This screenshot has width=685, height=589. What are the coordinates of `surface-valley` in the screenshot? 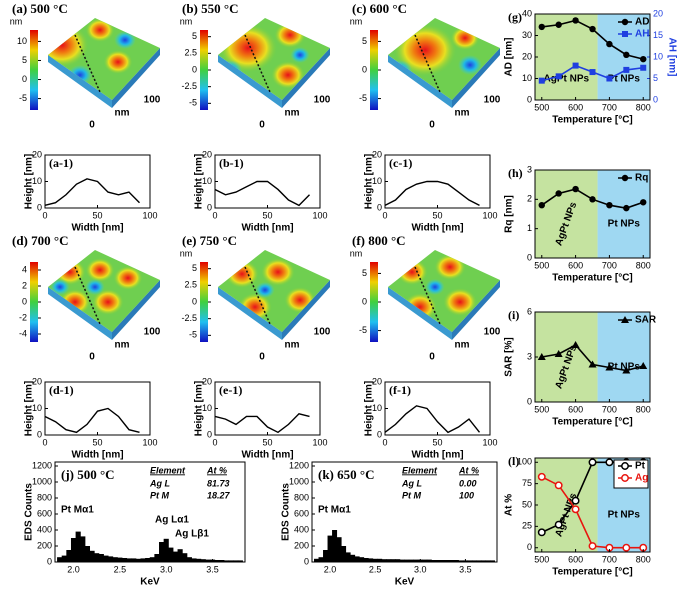 It's located at (300, 55).